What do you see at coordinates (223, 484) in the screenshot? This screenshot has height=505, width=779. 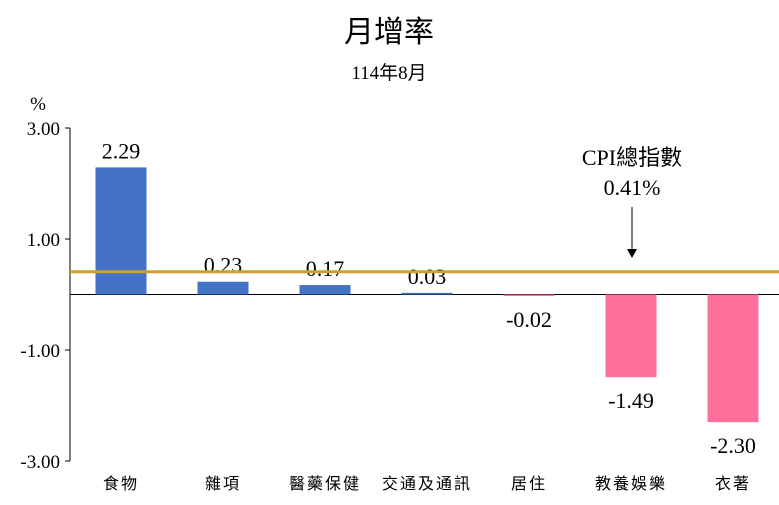 I see `category-label: 雜項` at bounding box center [223, 484].